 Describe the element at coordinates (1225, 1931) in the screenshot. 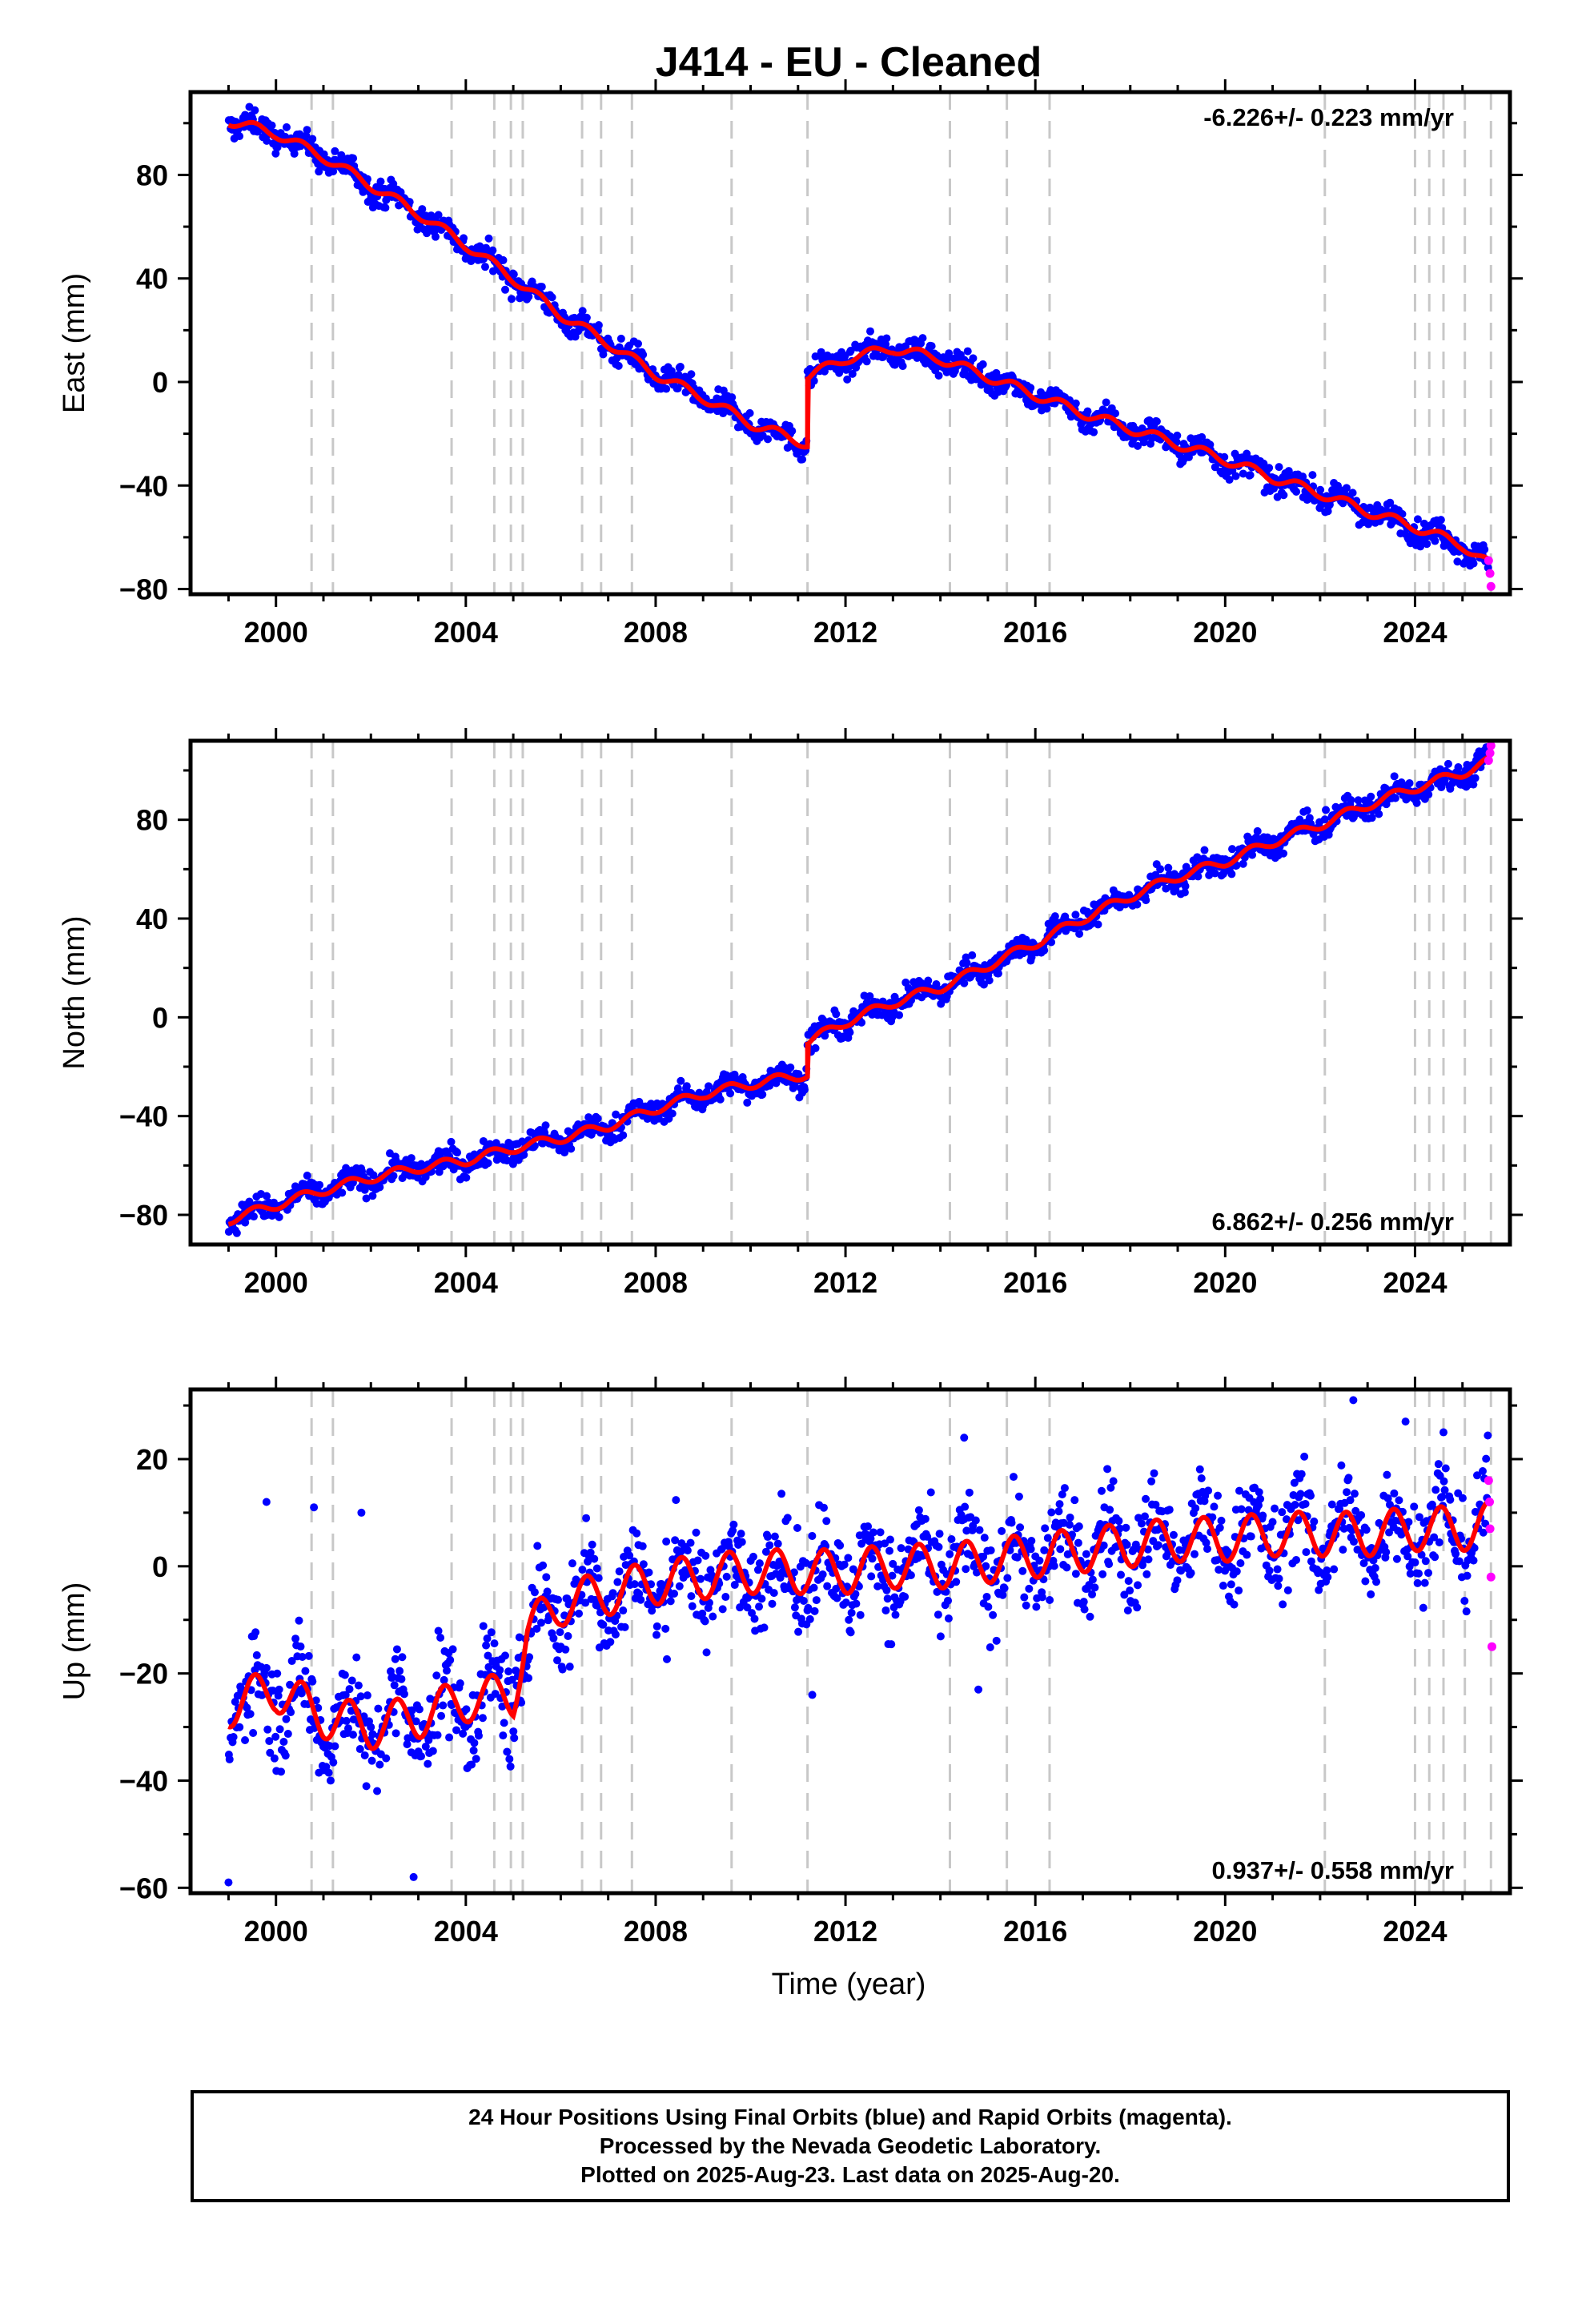

I see `x-tick-label: 2020` at that location.